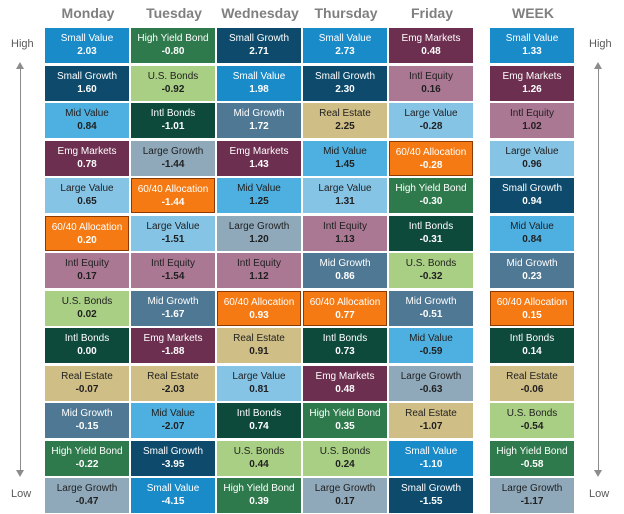  I want to click on return-value: -1.55, so click(431, 501).